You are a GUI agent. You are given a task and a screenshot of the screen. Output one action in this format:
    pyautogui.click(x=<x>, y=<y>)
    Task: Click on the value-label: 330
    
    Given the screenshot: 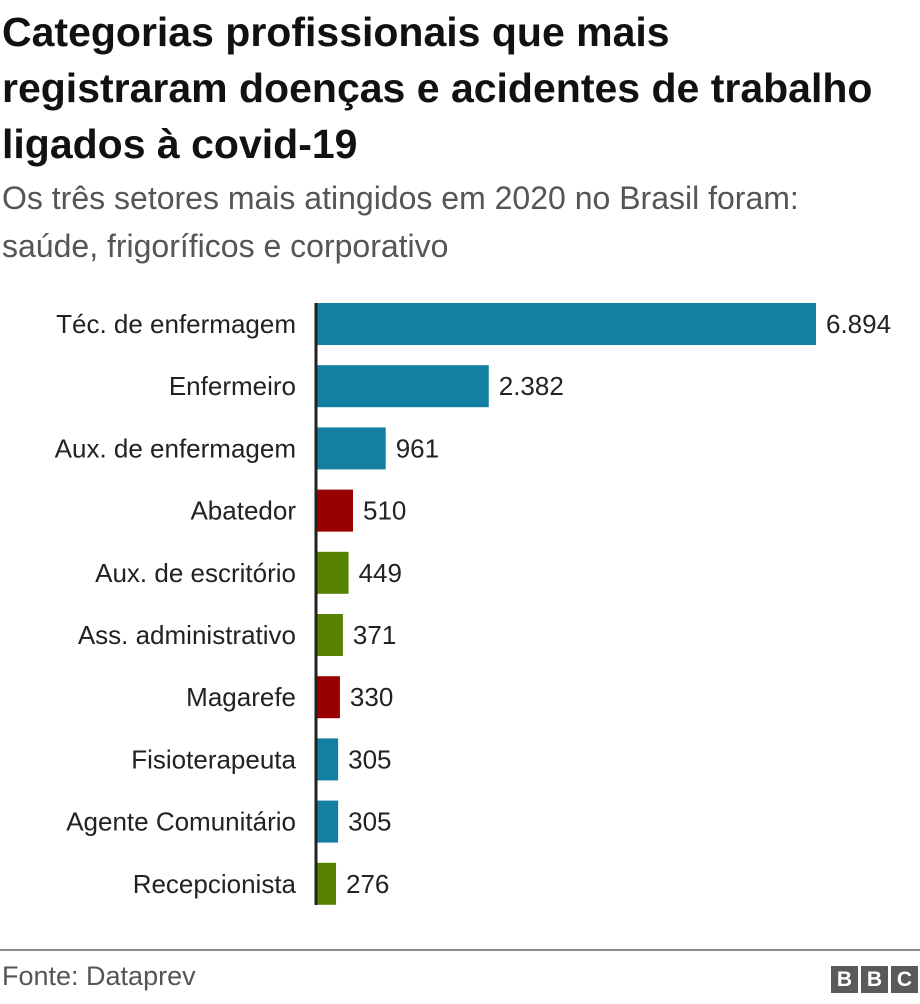 What is the action you would take?
    pyautogui.click(x=371, y=697)
    